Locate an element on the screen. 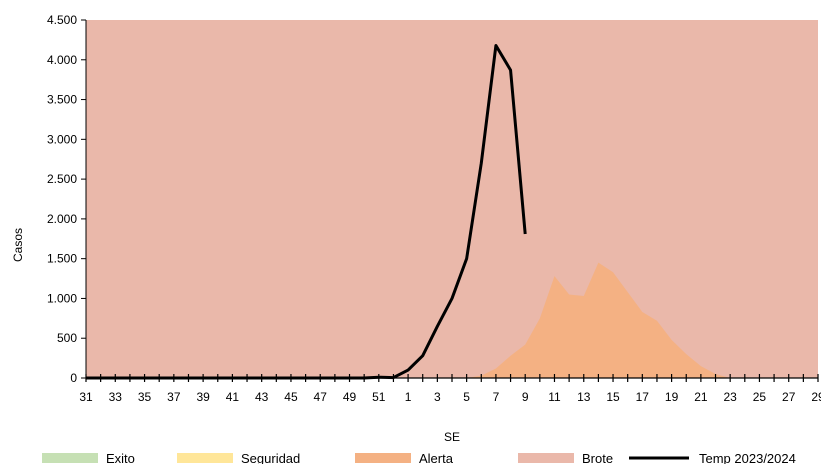 The image size is (821, 464). y-tick-label: 4.500 is located at coordinates (62, 20).